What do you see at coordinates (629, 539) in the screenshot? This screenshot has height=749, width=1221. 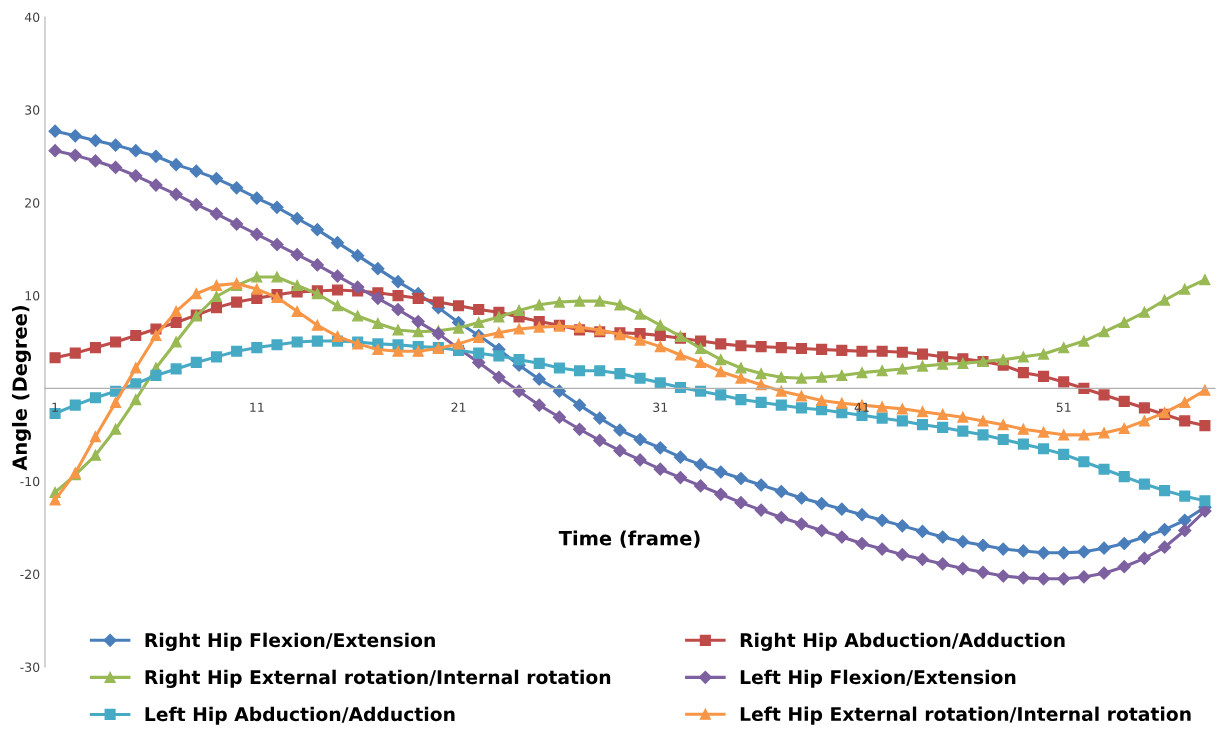 I see `x-axis-title: Time (frame)` at bounding box center [629, 539].